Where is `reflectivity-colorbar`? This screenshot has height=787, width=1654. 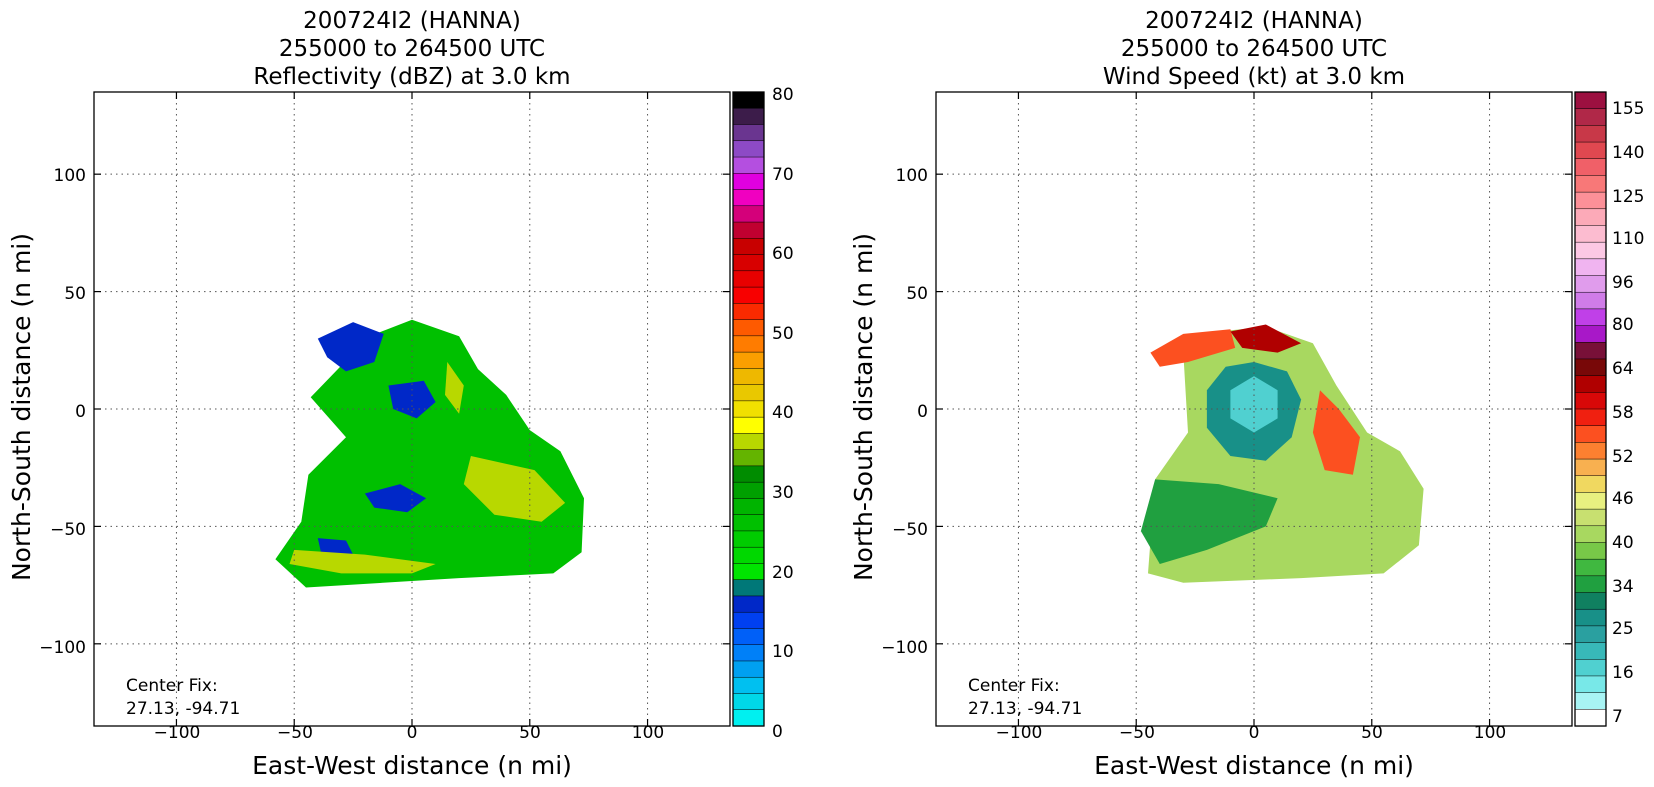
reflectivity-colorbar is located at coordinates (748, 409).